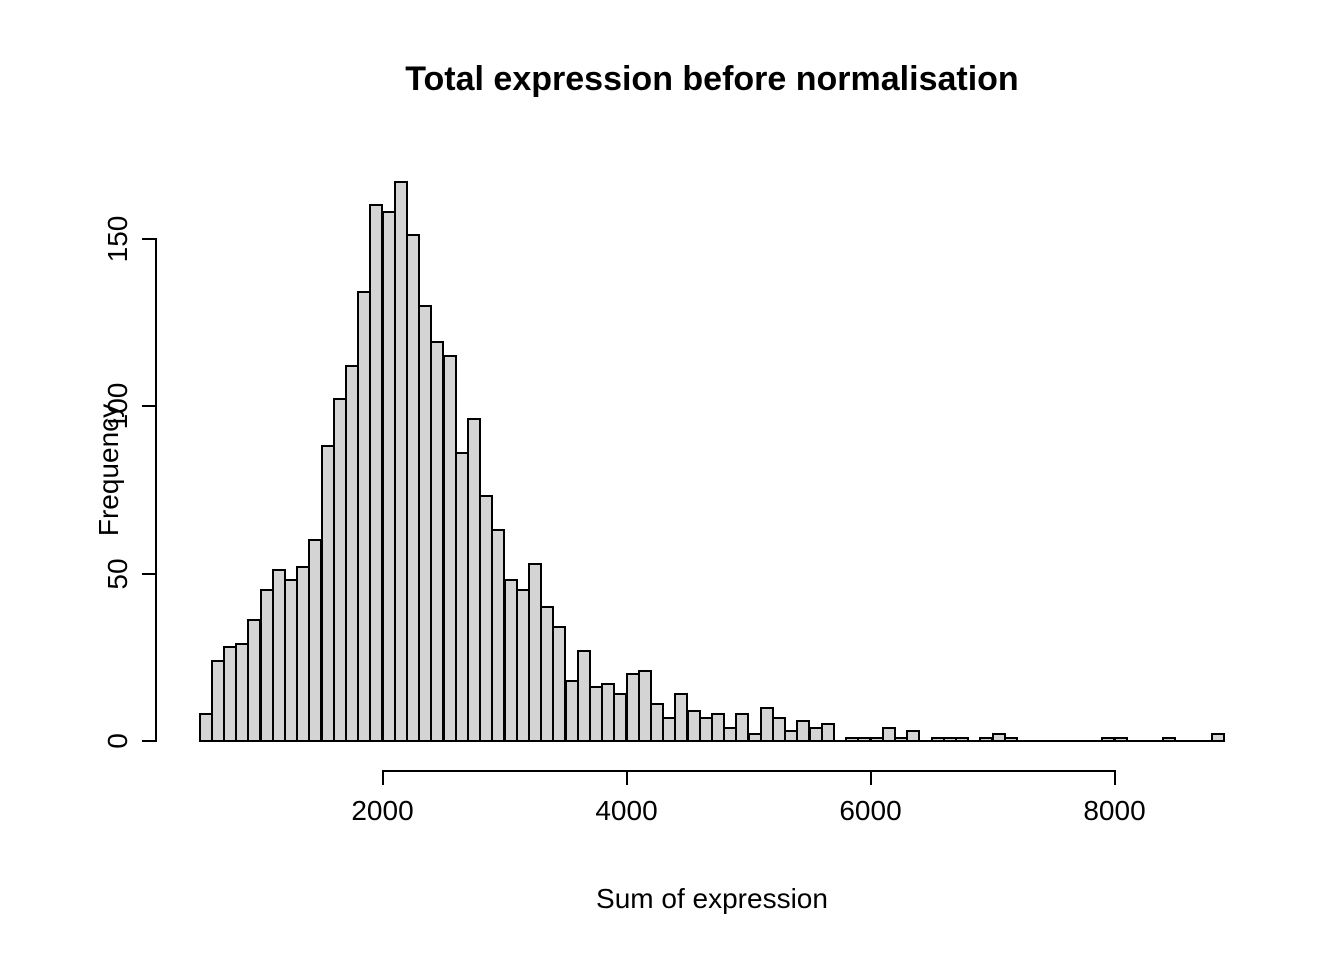 The width and height of the screenshot is (1344, 960). I want to click on y-tick-label: 100, so click(117, 406).